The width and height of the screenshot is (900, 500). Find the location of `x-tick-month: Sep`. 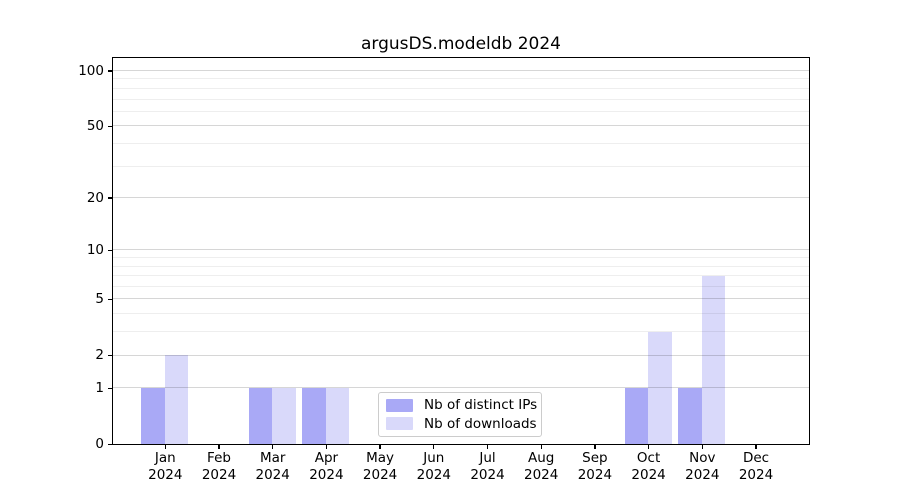

x-tick-month: Sep is located at coordinates (595, 458).